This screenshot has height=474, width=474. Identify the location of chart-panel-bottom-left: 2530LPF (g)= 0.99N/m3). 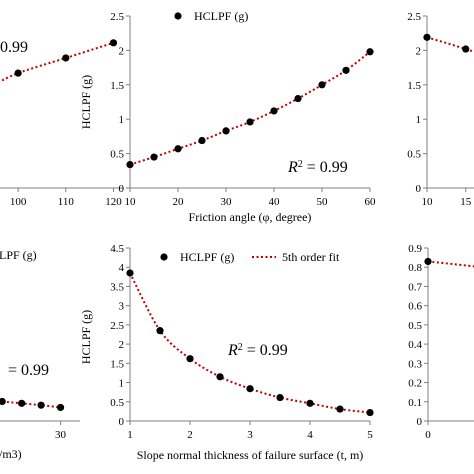
(40, 354).